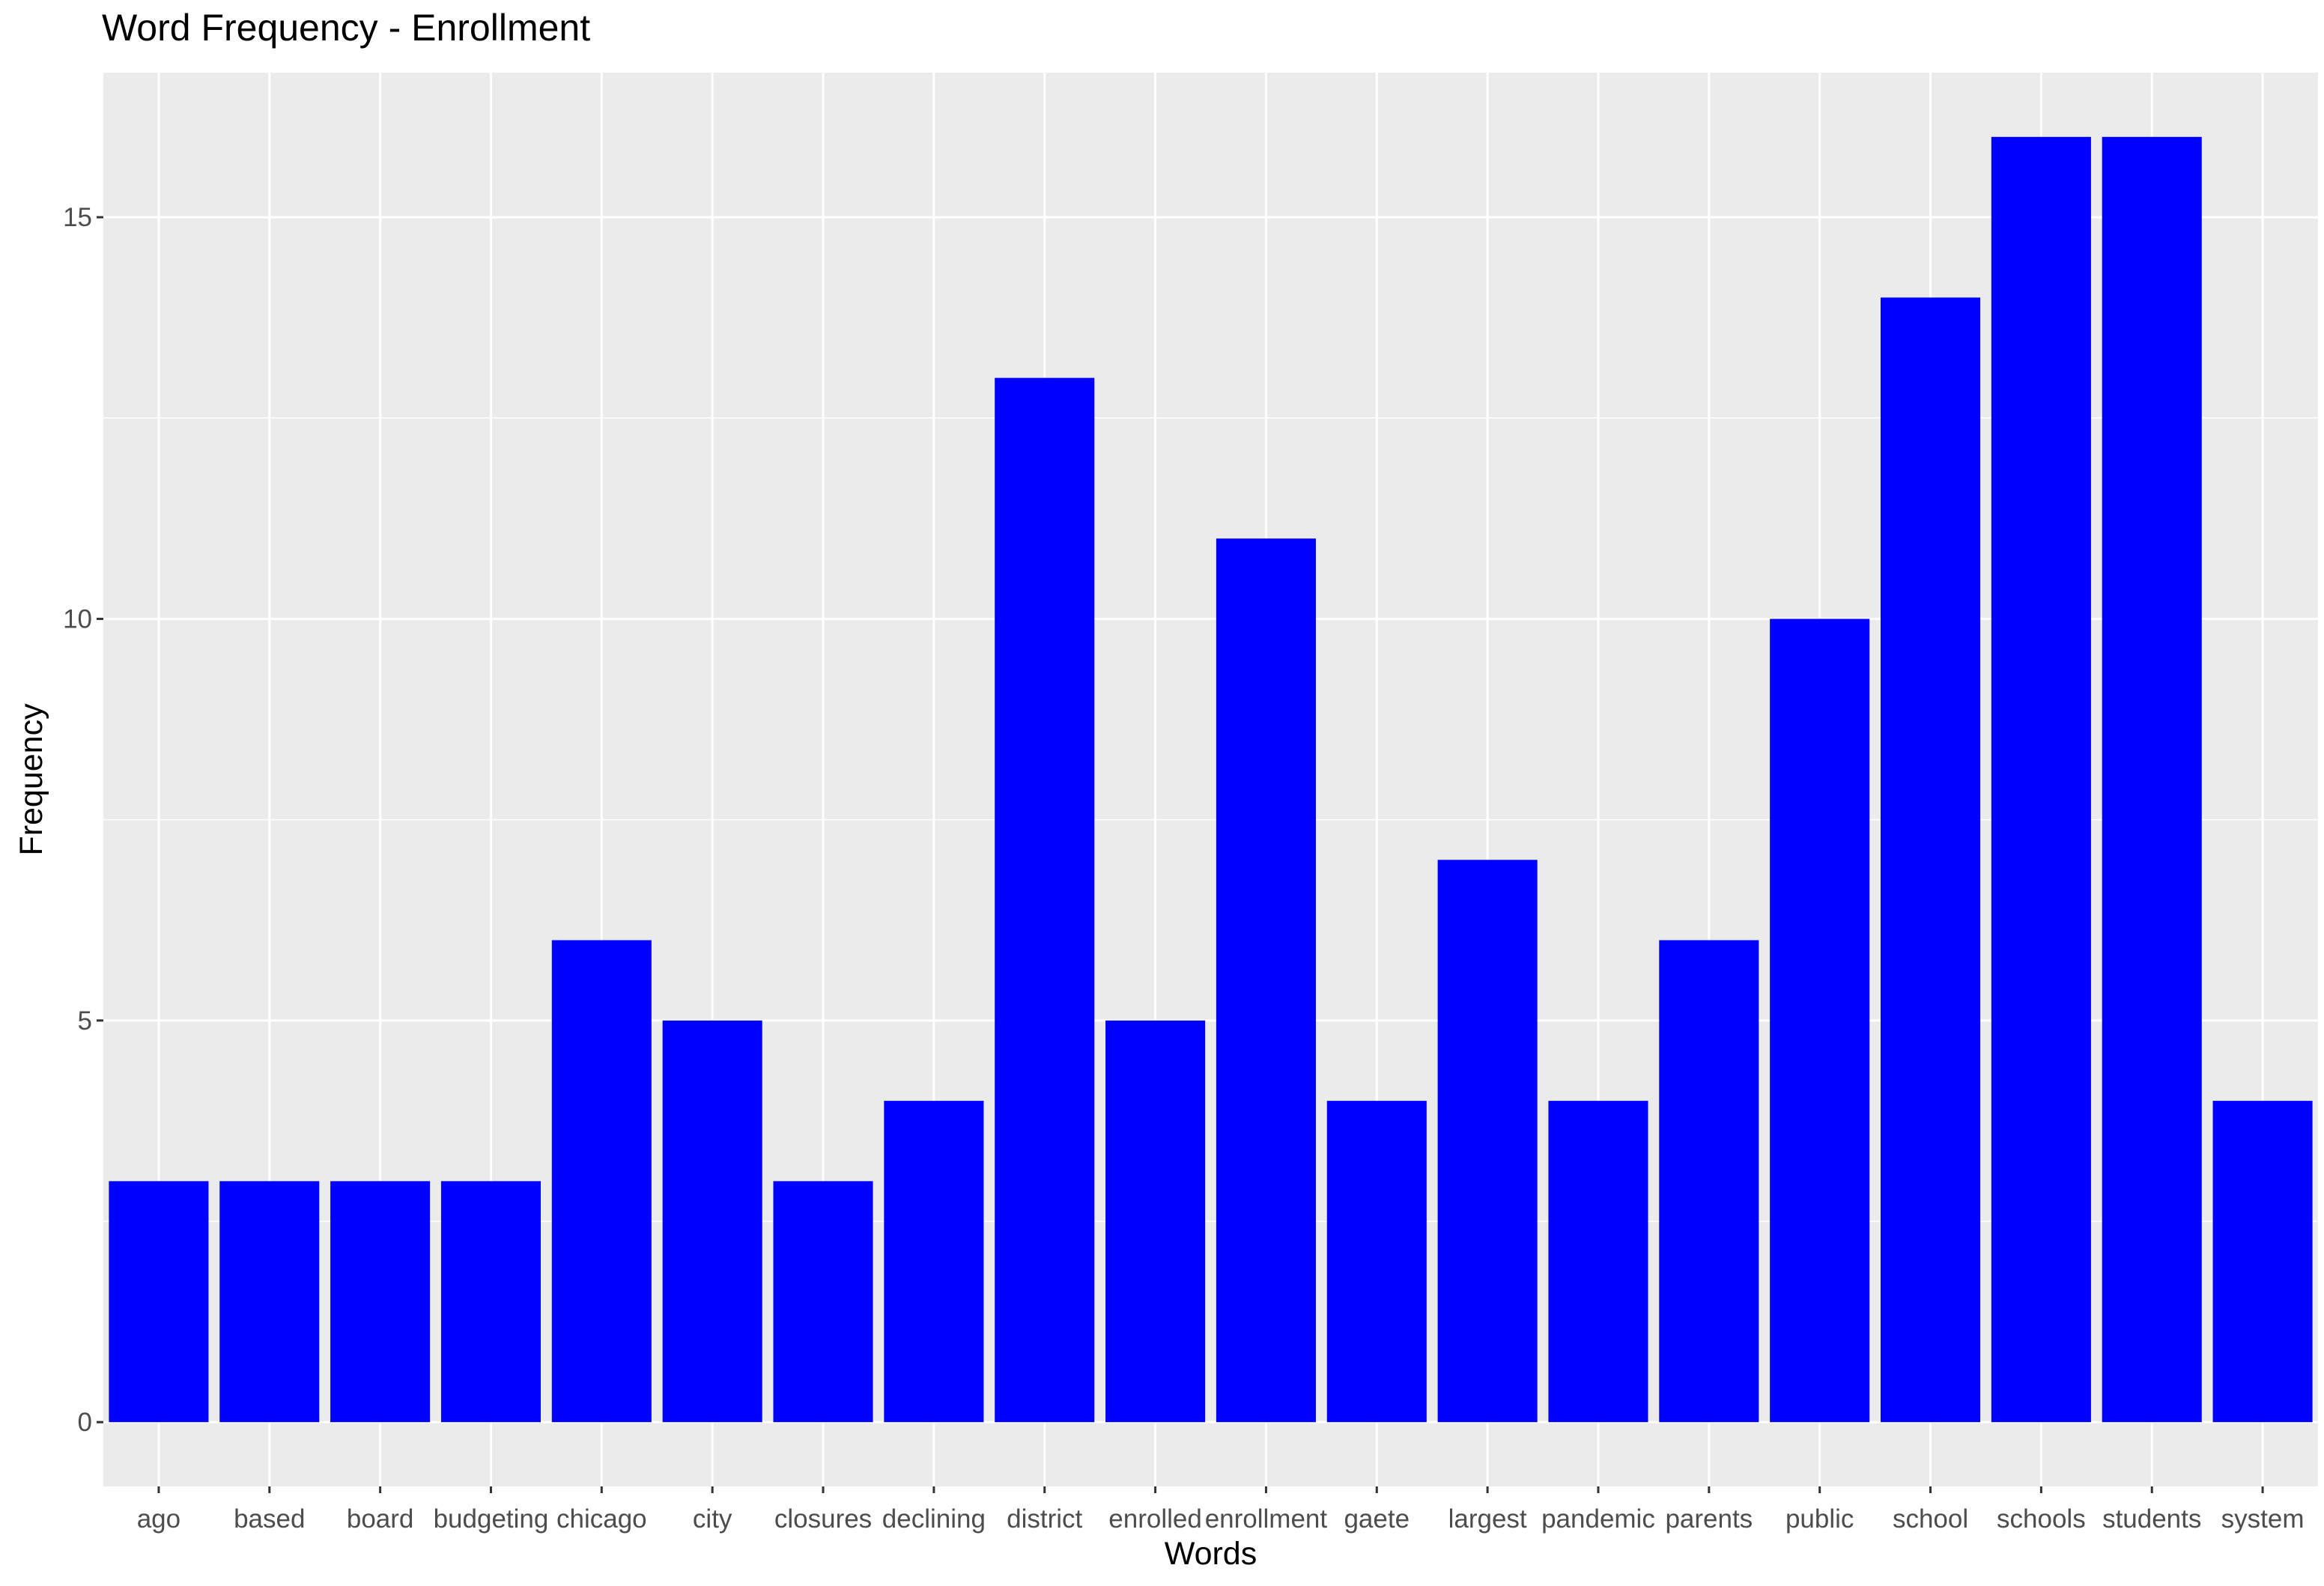 The height and width of the screenshot is (1586, 2324). Describe the element at coordinates (1709, 1519) in the screenshot. I see `x-tick-label: parents` at that location.